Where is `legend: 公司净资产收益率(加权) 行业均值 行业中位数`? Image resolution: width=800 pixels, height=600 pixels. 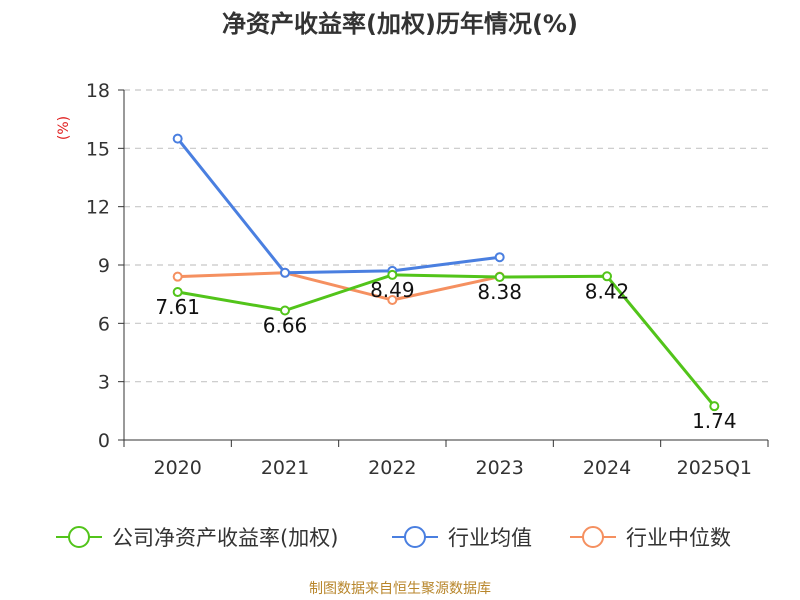 legend: 公司净资产收益率(加权) 行业均值 行业中位数 is located at coordinates (393, 538).